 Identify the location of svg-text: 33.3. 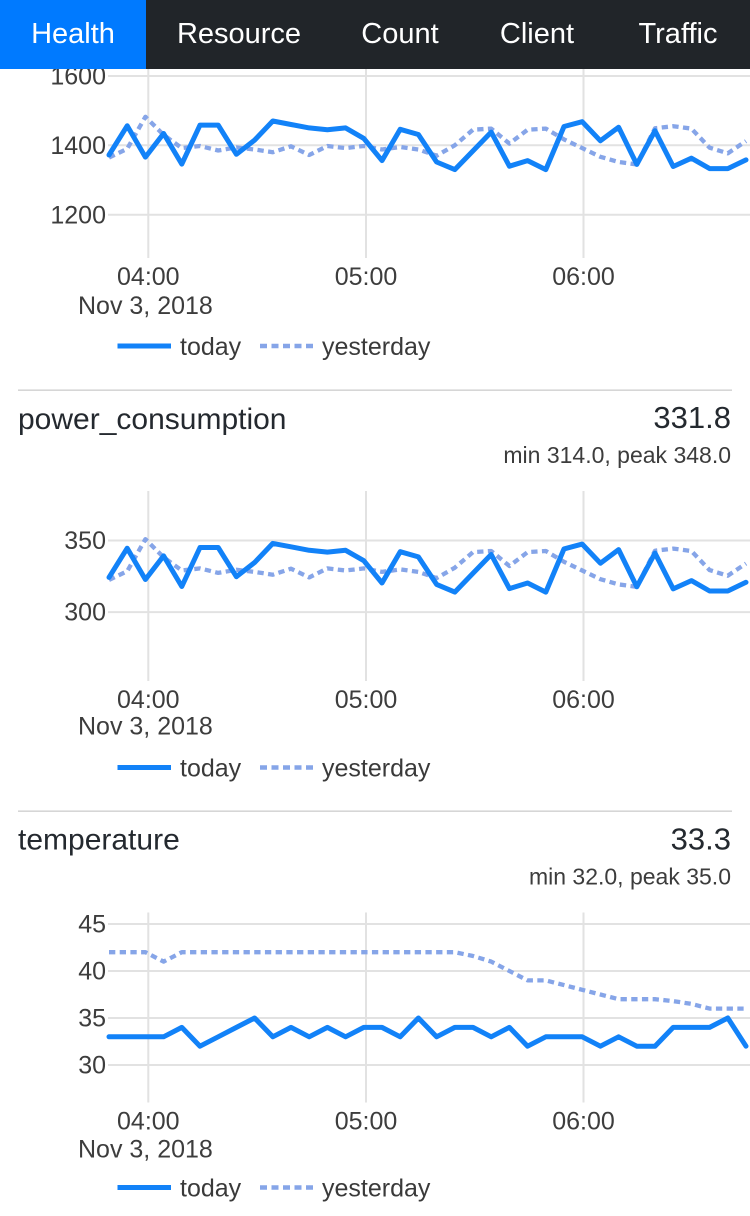
(701, 839).